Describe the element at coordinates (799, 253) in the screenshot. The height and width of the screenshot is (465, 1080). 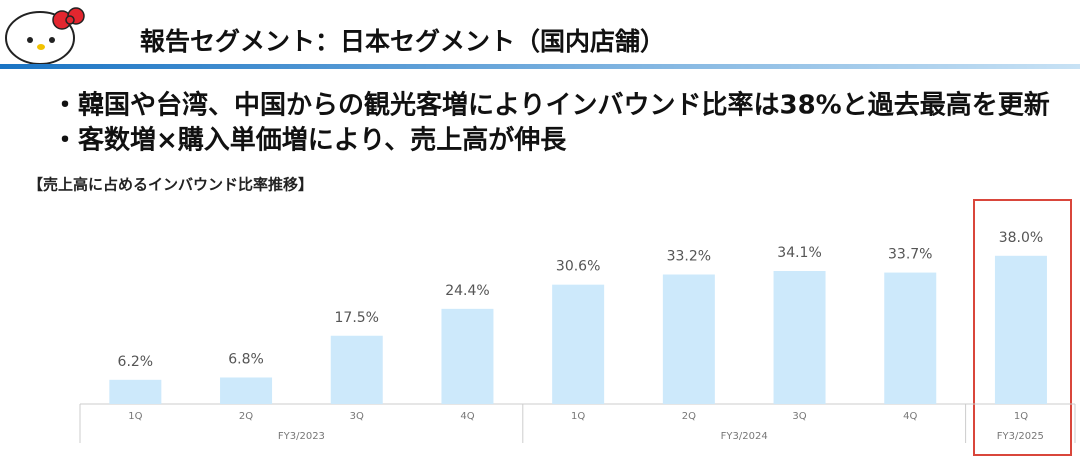
I see `value-label: 34.1%` at that location.